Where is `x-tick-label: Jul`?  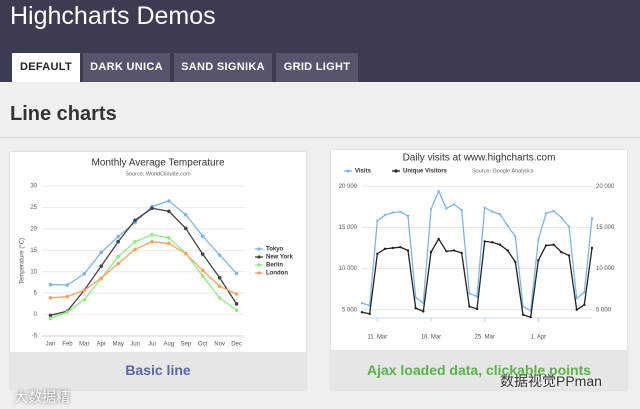 x-tick-label: Jul is located at coordinates (152, 345).